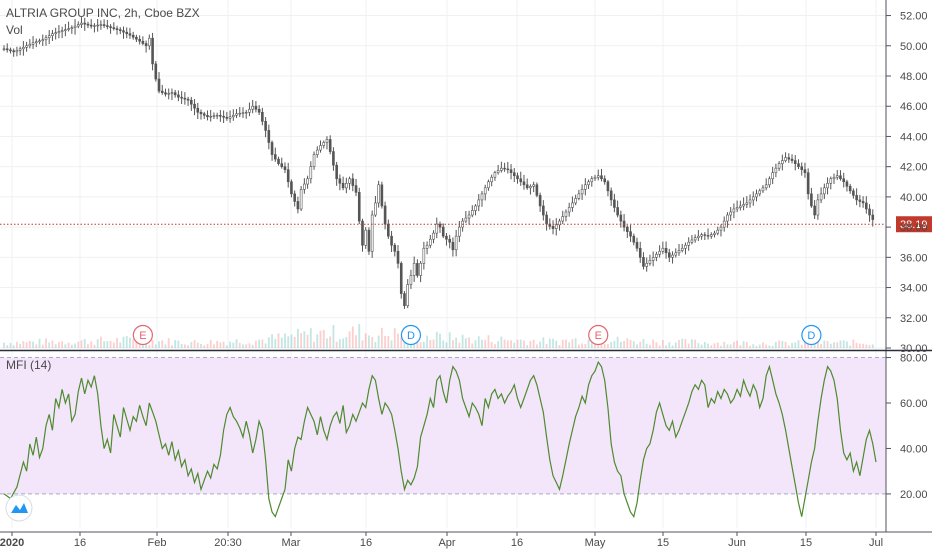 This screenshot has width=932, height=555. Describe the element at coordinates (914, 224) in the screenshot. I see `last-price-tag` at that location.